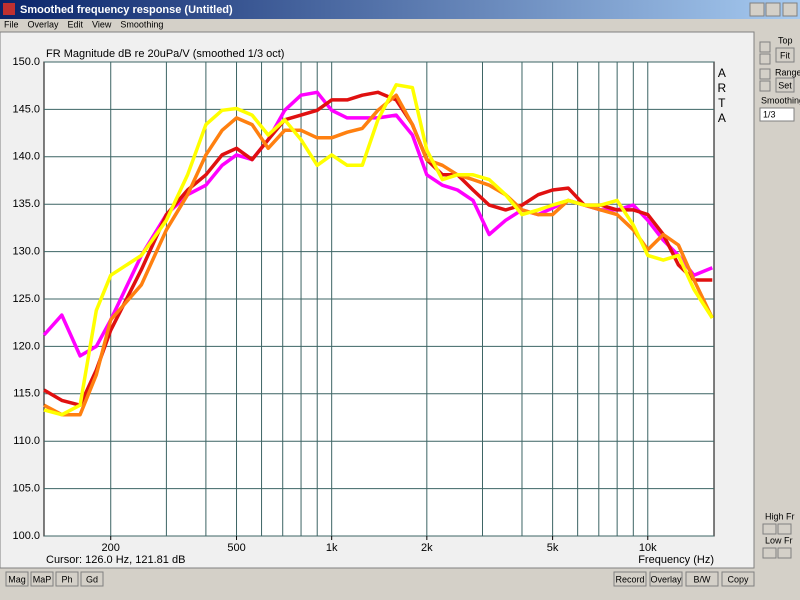 The image size is (800, 600). I want to click on range-down, so click(765, 86).